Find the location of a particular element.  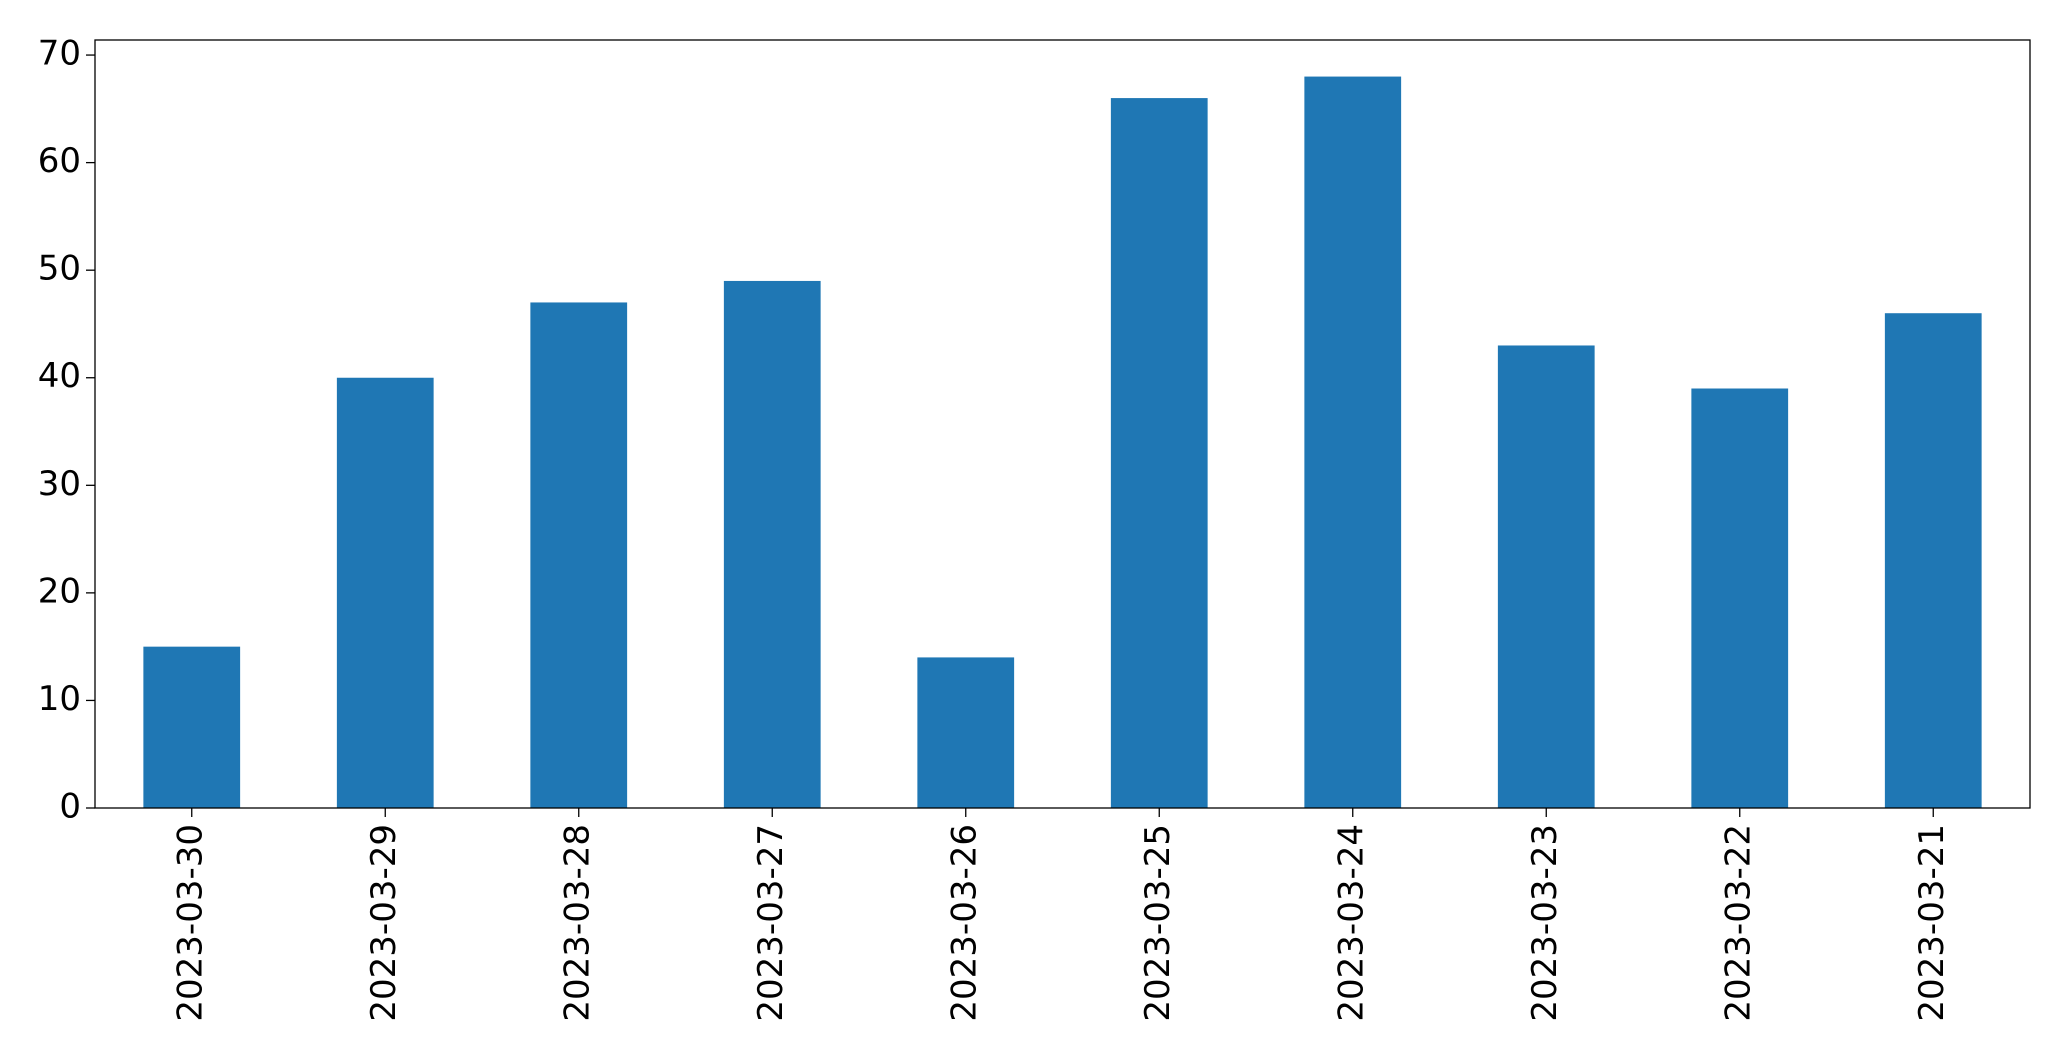

x-tick-label: 2023-03-28 is located at coordinates (577, 923).